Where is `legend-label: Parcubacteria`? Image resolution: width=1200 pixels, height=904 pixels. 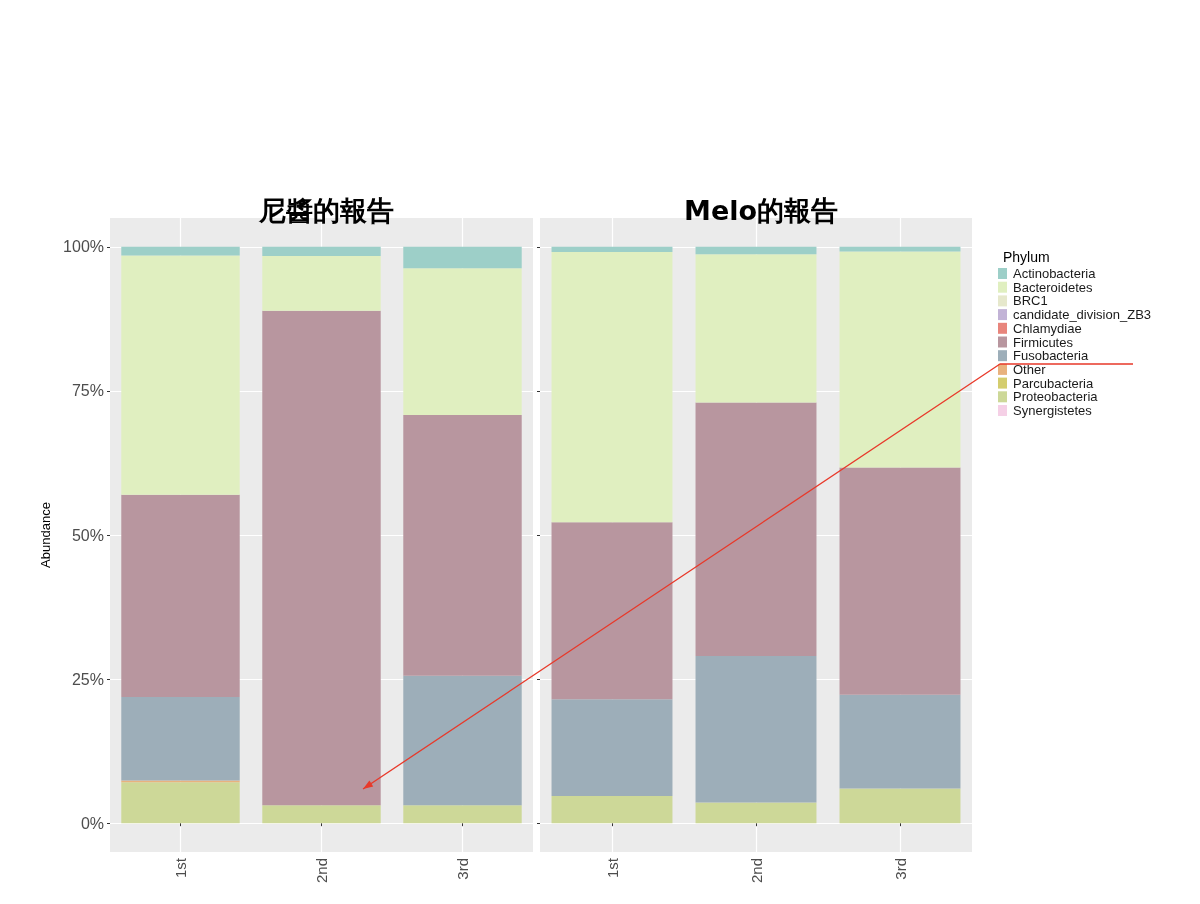
legend-label: Parcubacteria is located at coordinates (1053, 383).